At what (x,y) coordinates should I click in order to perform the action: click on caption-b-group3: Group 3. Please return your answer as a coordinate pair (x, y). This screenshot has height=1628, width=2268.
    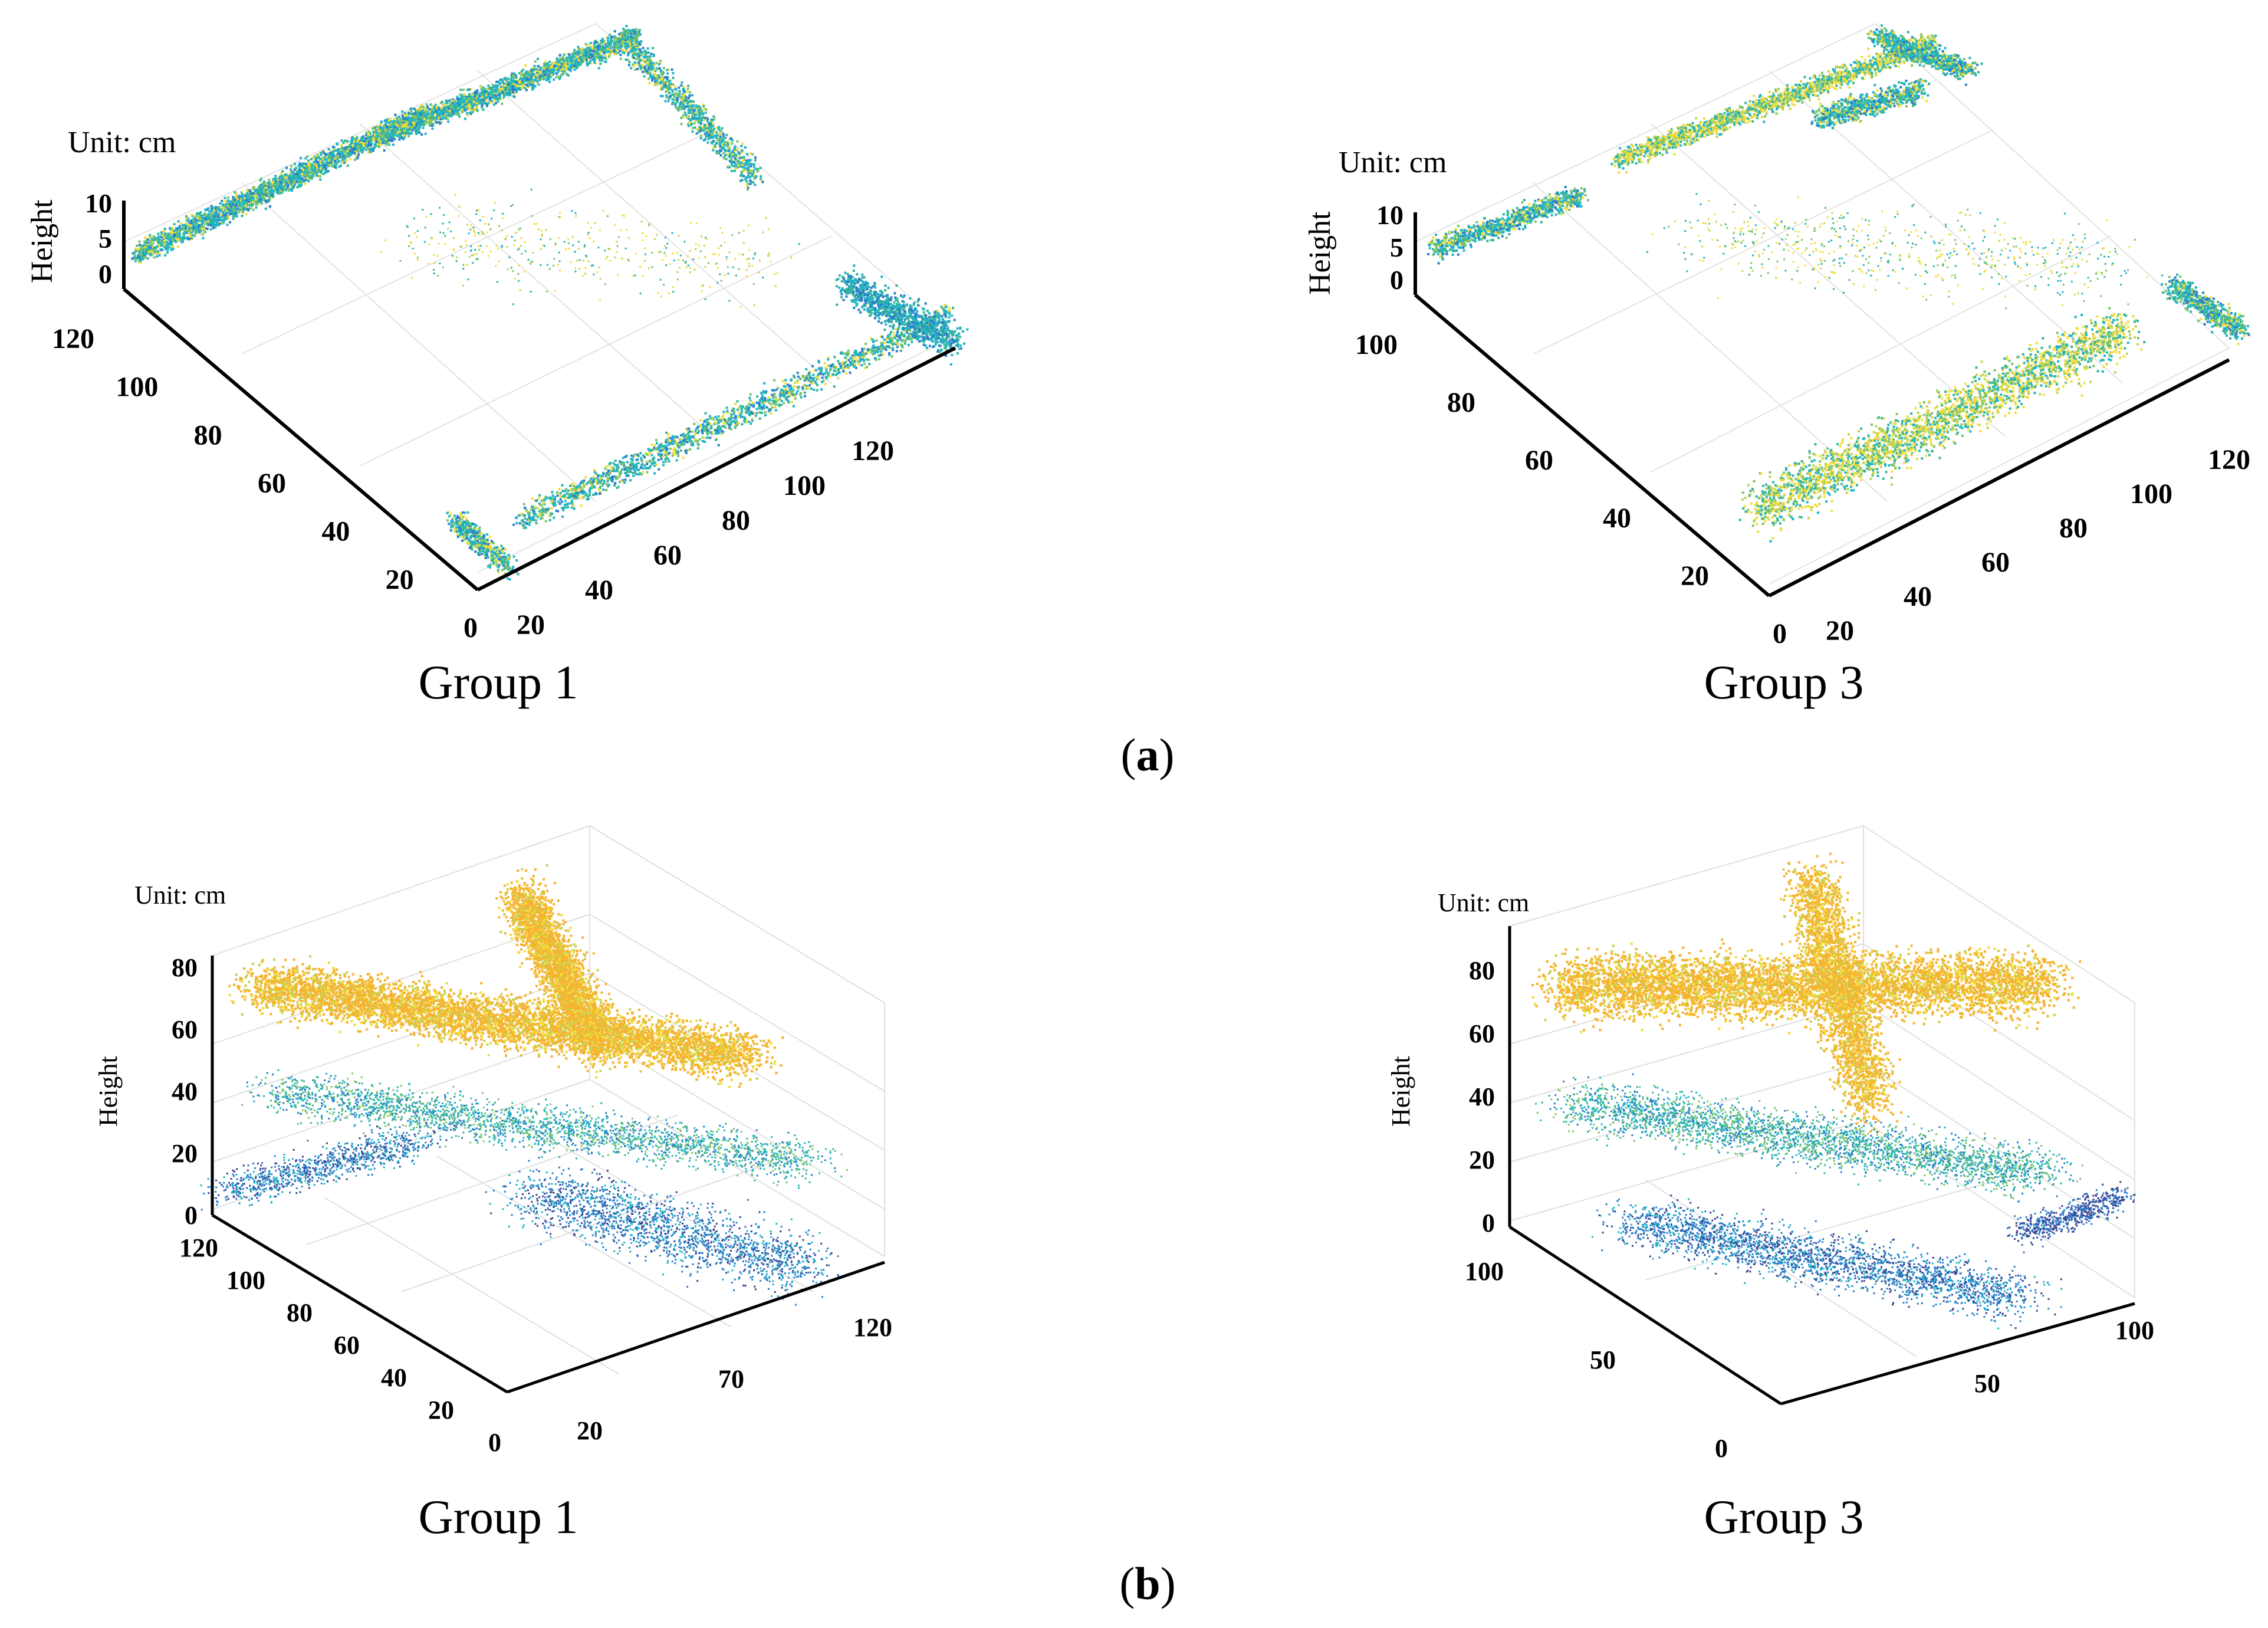
    Looking at the image, I should click on (1784, 1517).